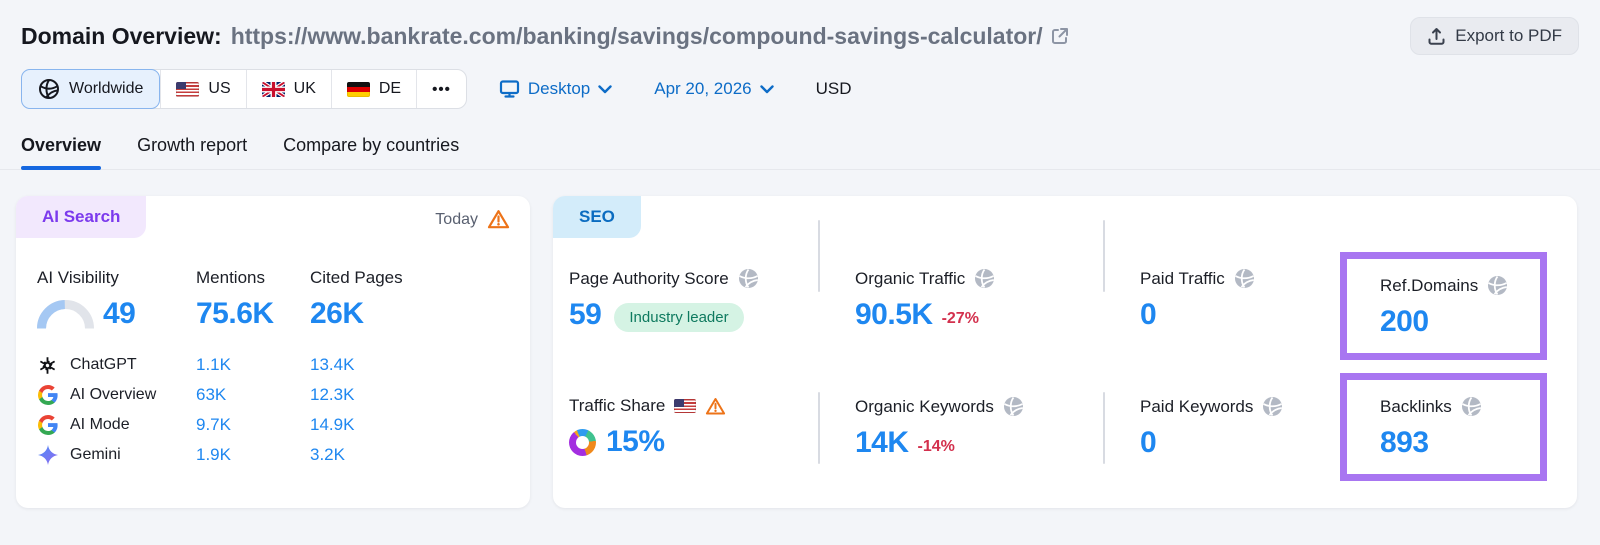  What do you see at coordinates (358, 89) in the screenshot?
I see `de-flag-icon` at bounding box center [358, 89].